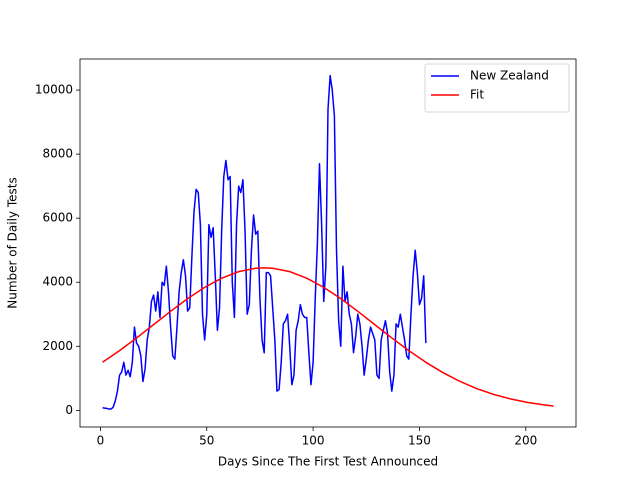 The height and width of the screenshot is (480, 640). What do you see at coordinates (57, 154) in the screenshot?
I see `y-tick-label: 8000` at bounding box center [57, 154].